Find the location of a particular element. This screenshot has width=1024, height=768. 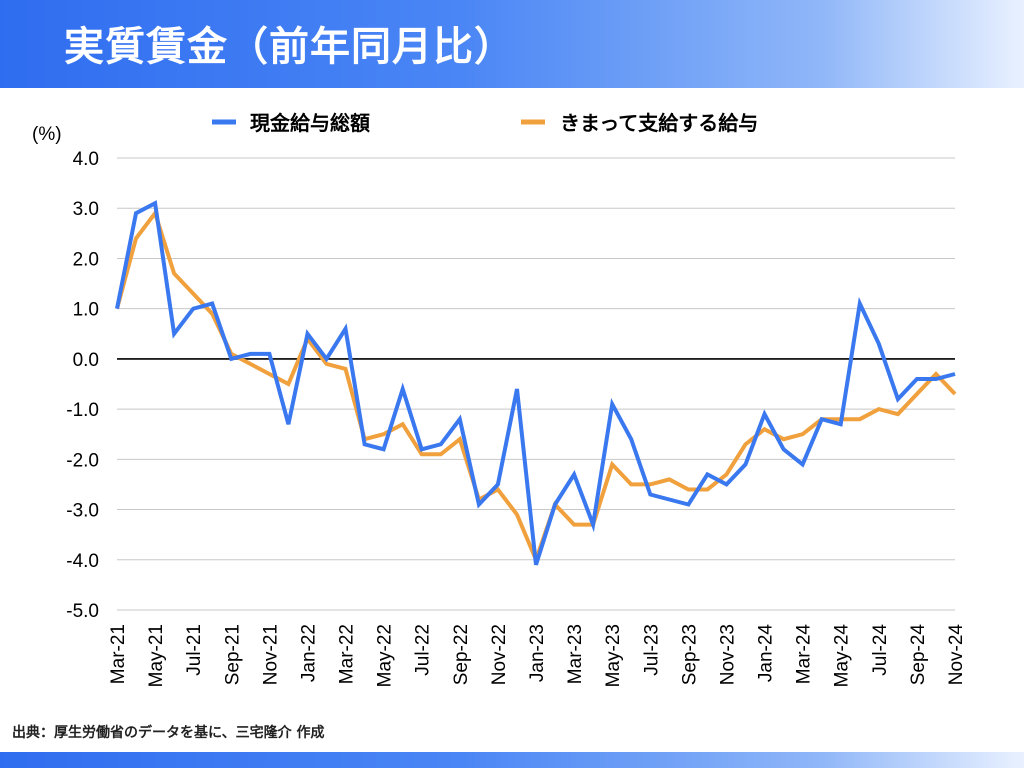

y-tick-label: -5.0 is located at coordinates (82, 611).